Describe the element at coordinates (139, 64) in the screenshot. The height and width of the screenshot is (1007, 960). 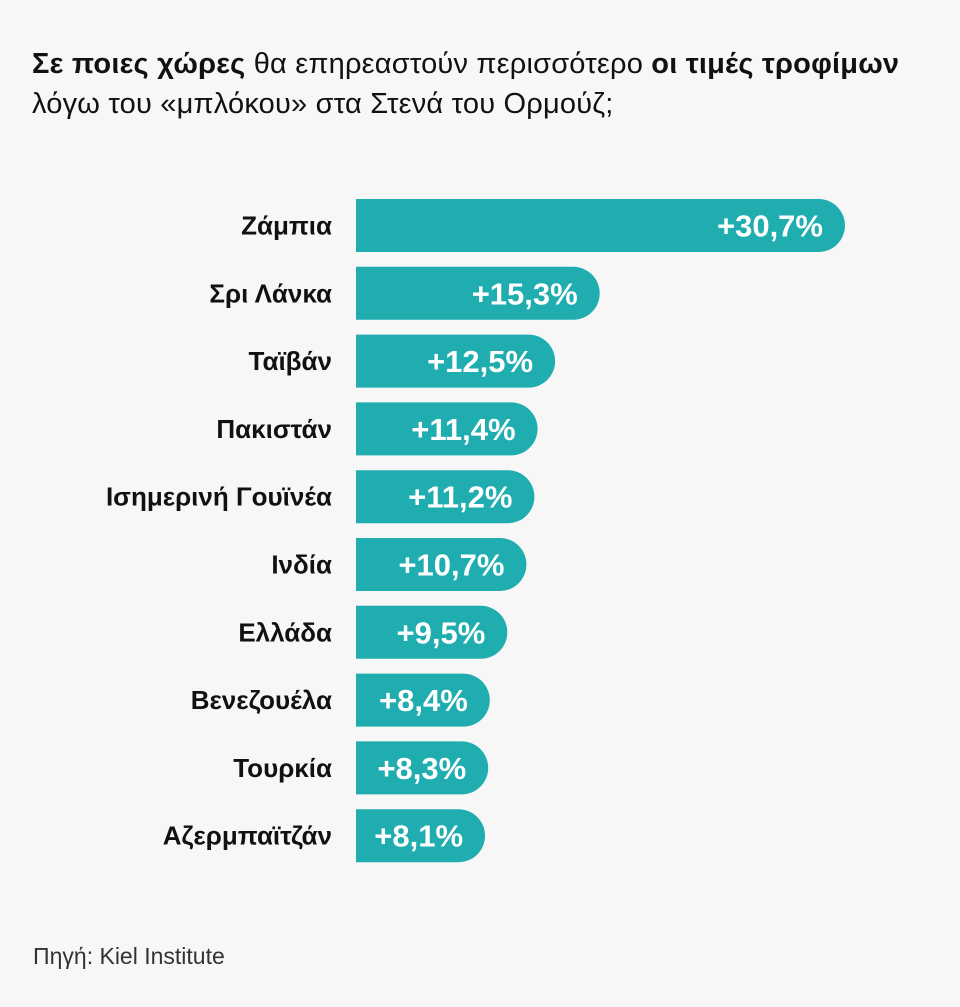
I see `title-part-1: Σε ποιες χώρες` at that location.